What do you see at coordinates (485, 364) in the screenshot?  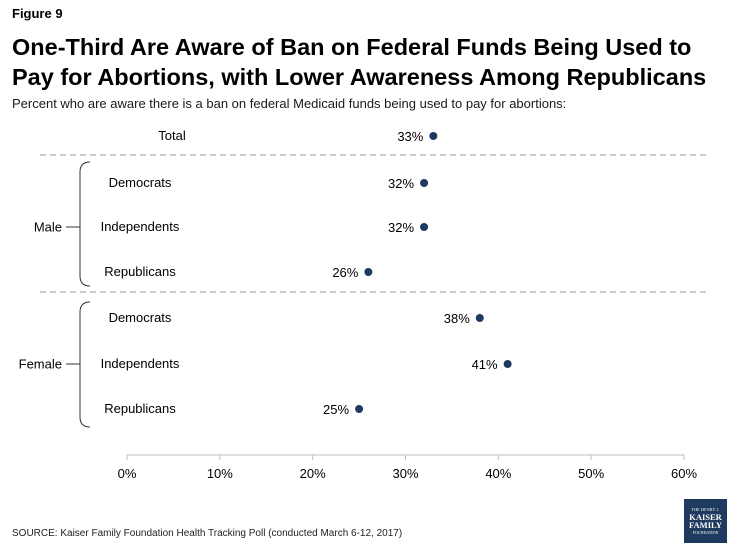 I see `data-label: 41%` at bounding box center [485, 364].